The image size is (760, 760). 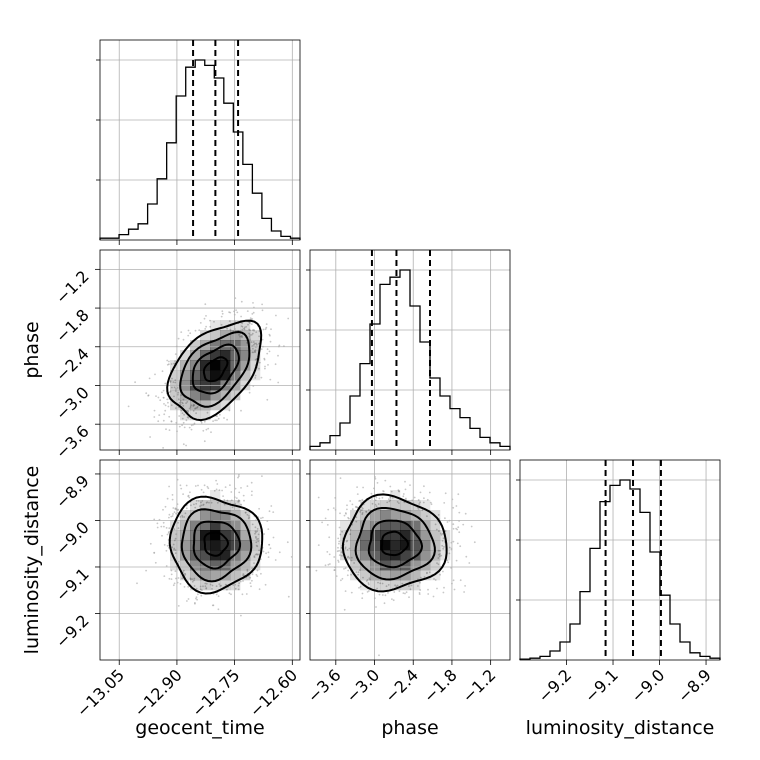 I want to click on x-tick-label-luminosity-distance: −8.9, so click(x=694, y=685).